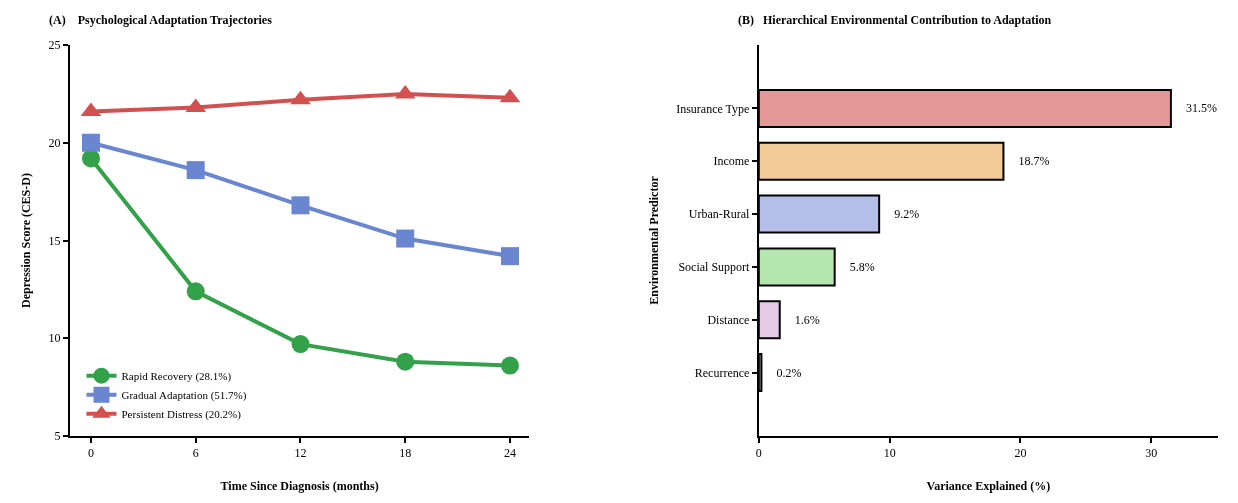  Describe the element at coordinates (1195, 108) in the screenshot. I see `data-label: 31.5%` at that location.